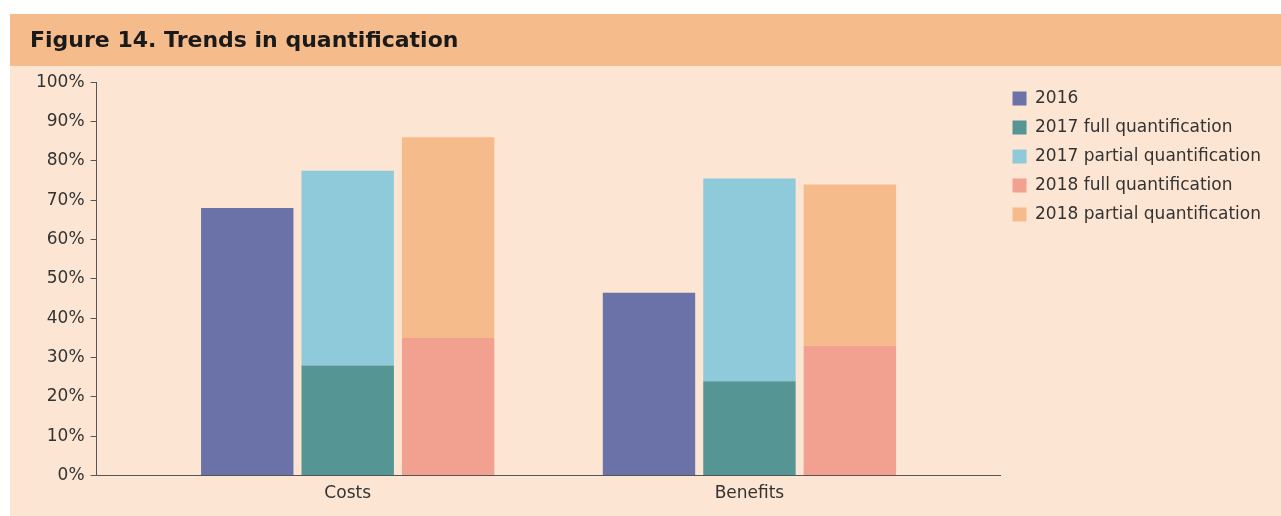  What do you see at coordinates (60, 80) in the screenshot?
I see `y-tick-label: 100%` at bounding box center [60, 80].